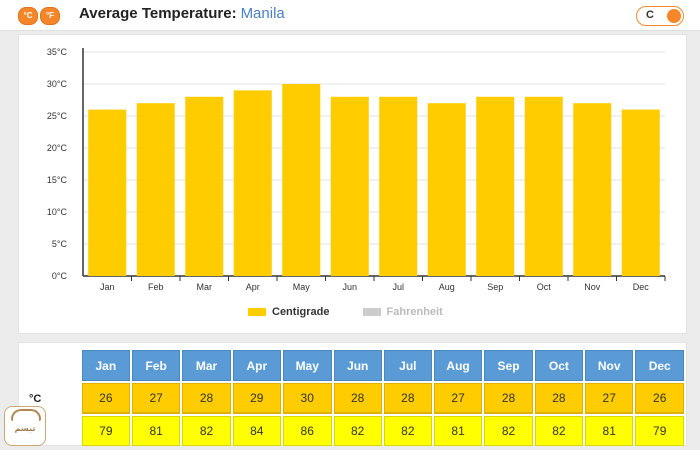 The width and height of the screenshot is (700, 450). What do you see at coordinates (28, 16) in the screenshot?
I see `celsius-badge: °C` at bounding box center [28, 16].